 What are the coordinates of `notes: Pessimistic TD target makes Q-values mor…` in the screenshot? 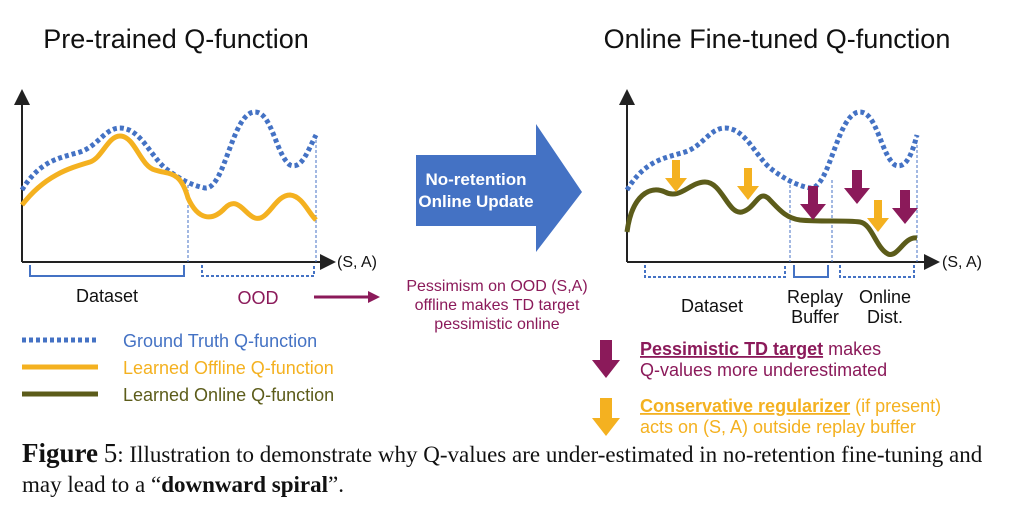 It's located at (766, 388).